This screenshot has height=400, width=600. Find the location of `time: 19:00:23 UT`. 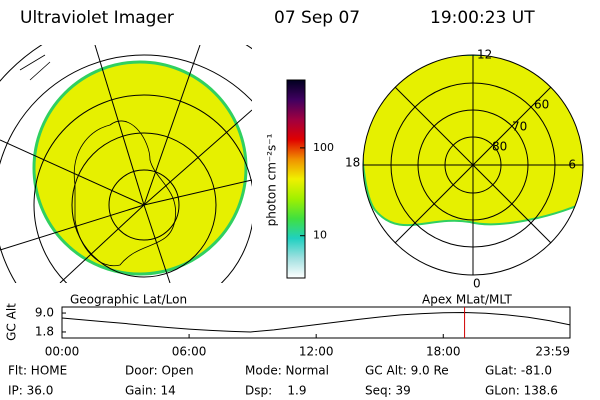

time: 19:00:23 UT is located at coordinates (482, 18).